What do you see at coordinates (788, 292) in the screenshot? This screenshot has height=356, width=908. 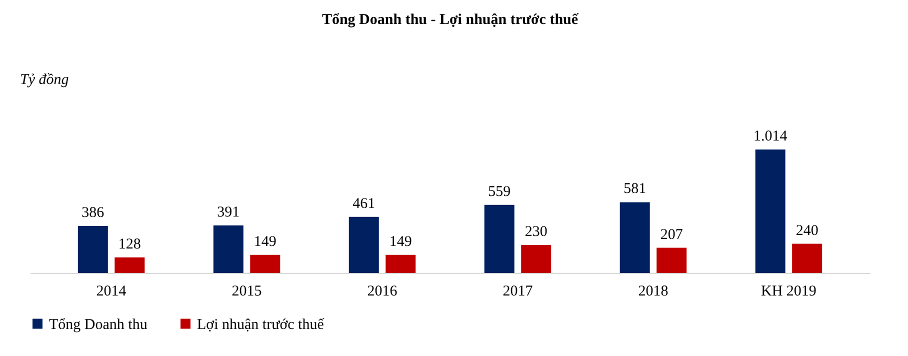 I see `x-tick-label: KH 2019` at bounding box center [788, 292].